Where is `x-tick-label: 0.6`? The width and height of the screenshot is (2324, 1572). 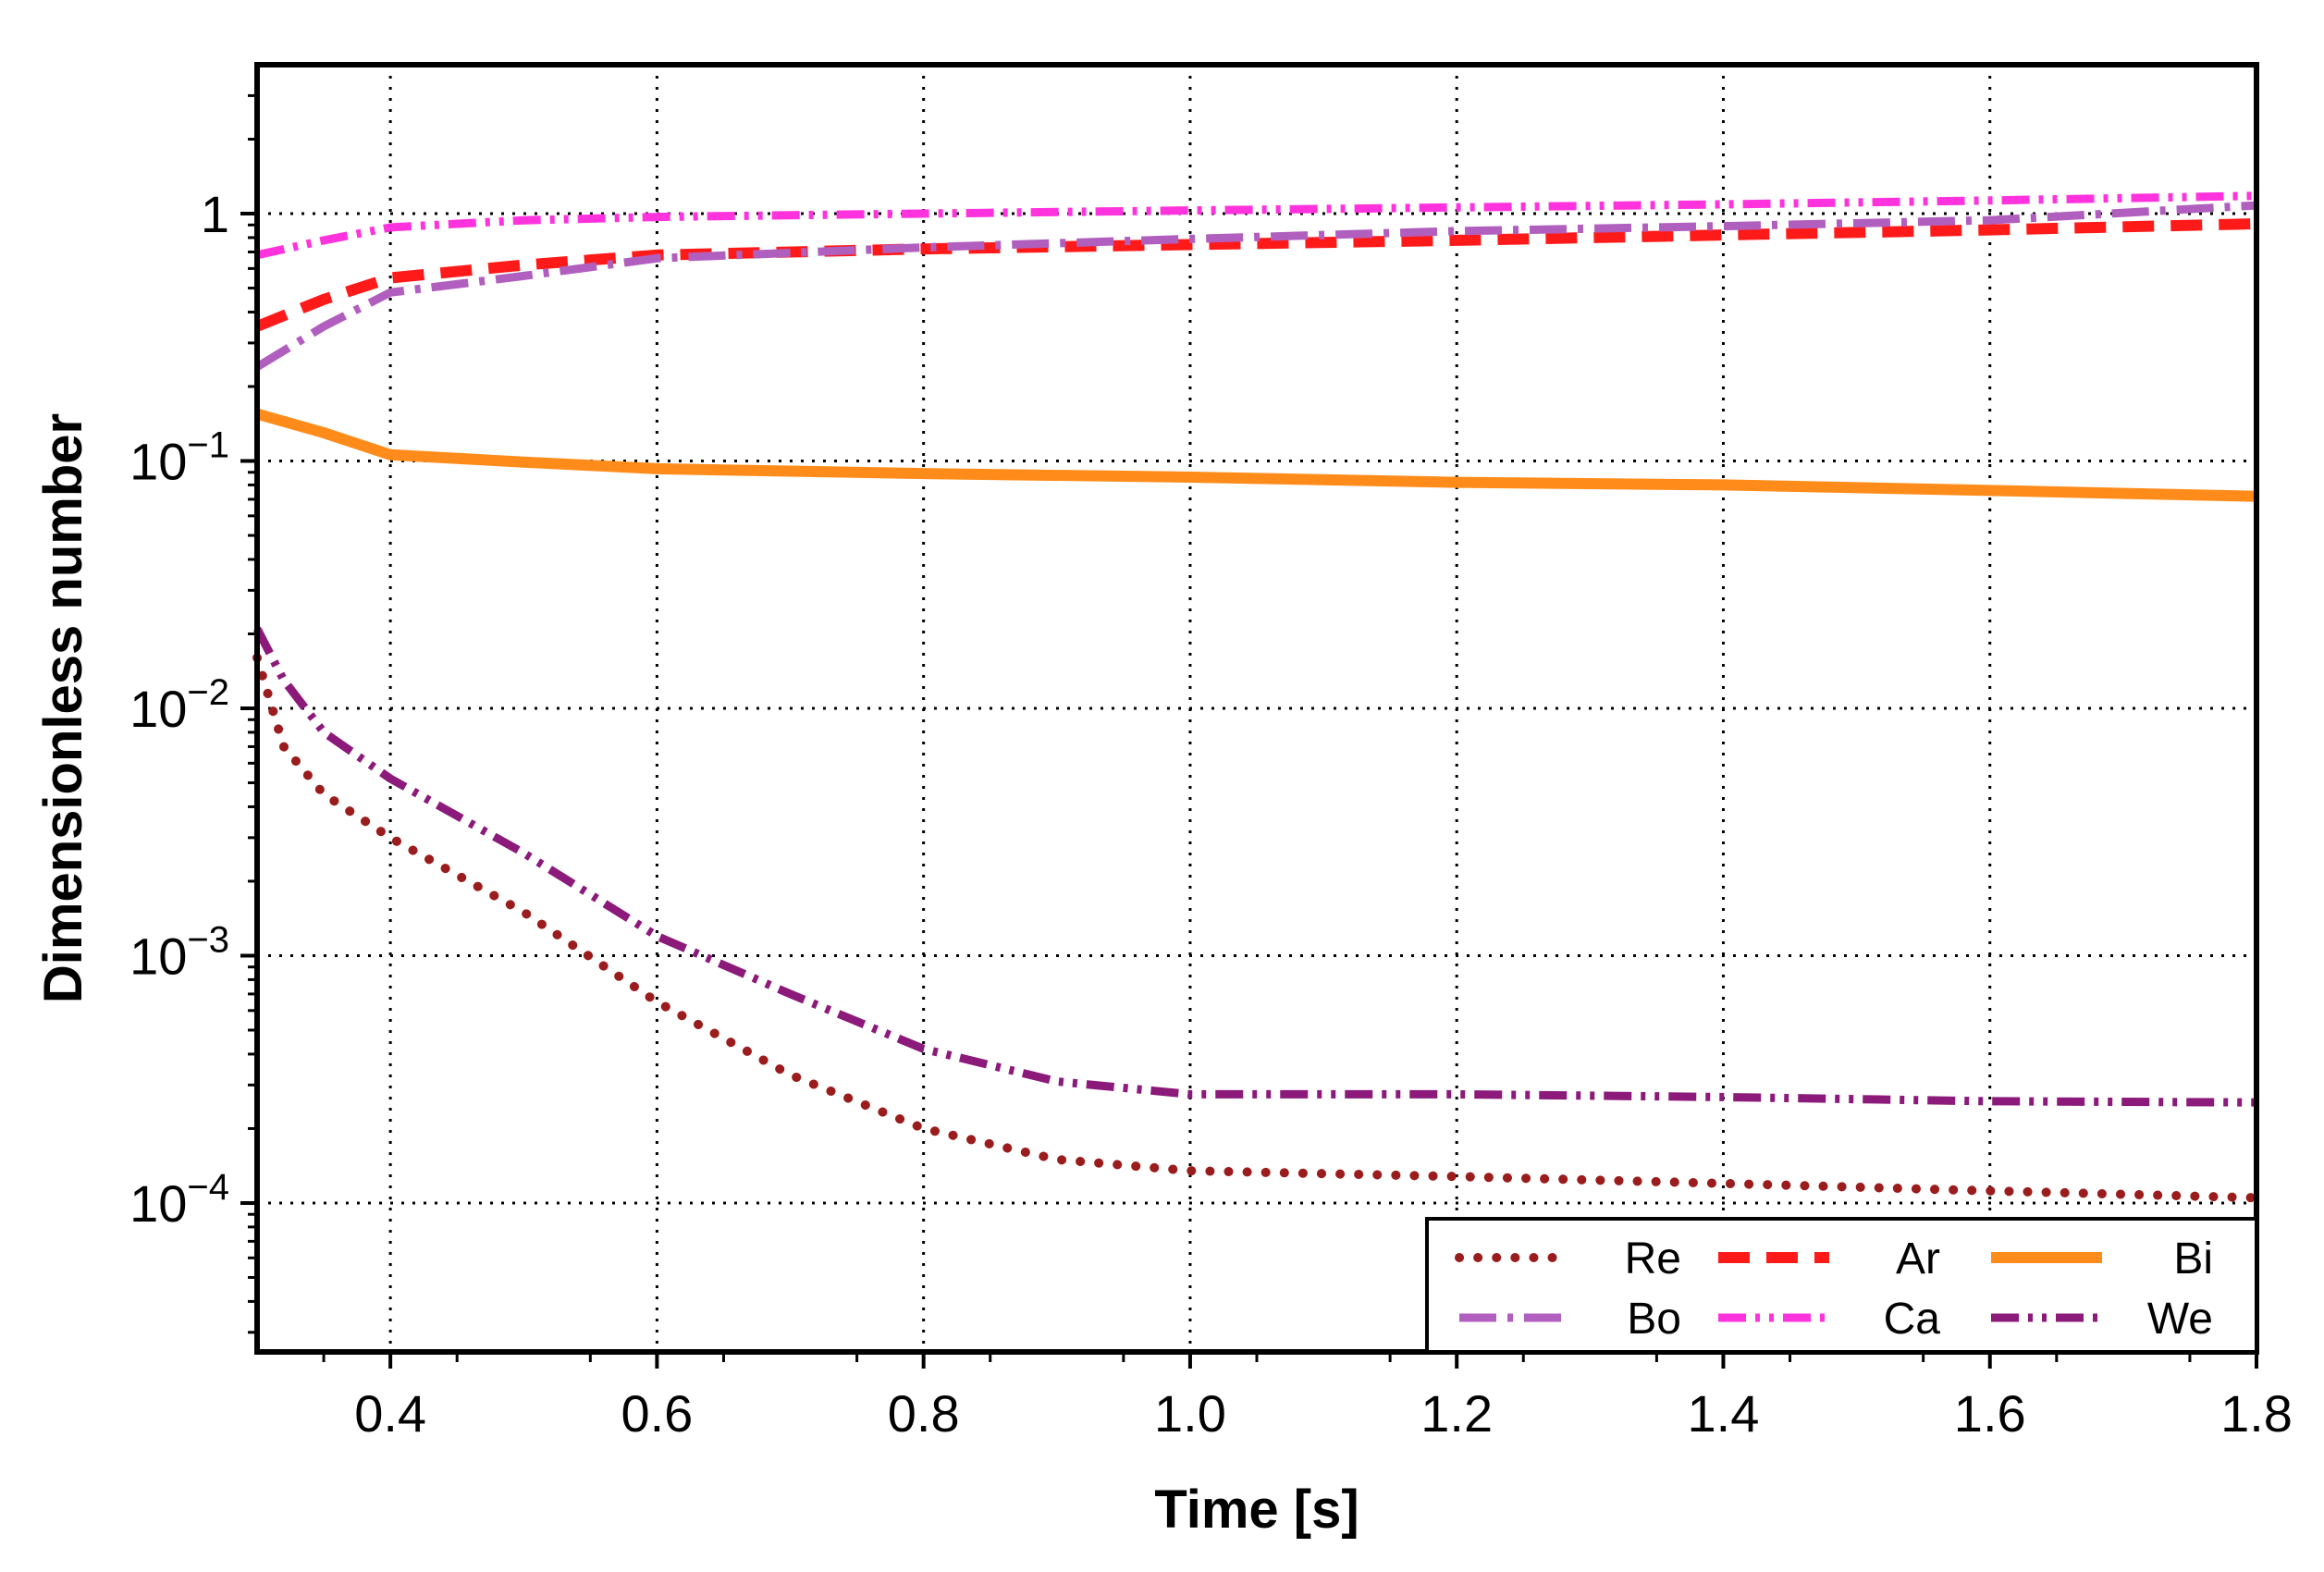
x-tick-label: 0.6 is located at coordinates (657, 1414).